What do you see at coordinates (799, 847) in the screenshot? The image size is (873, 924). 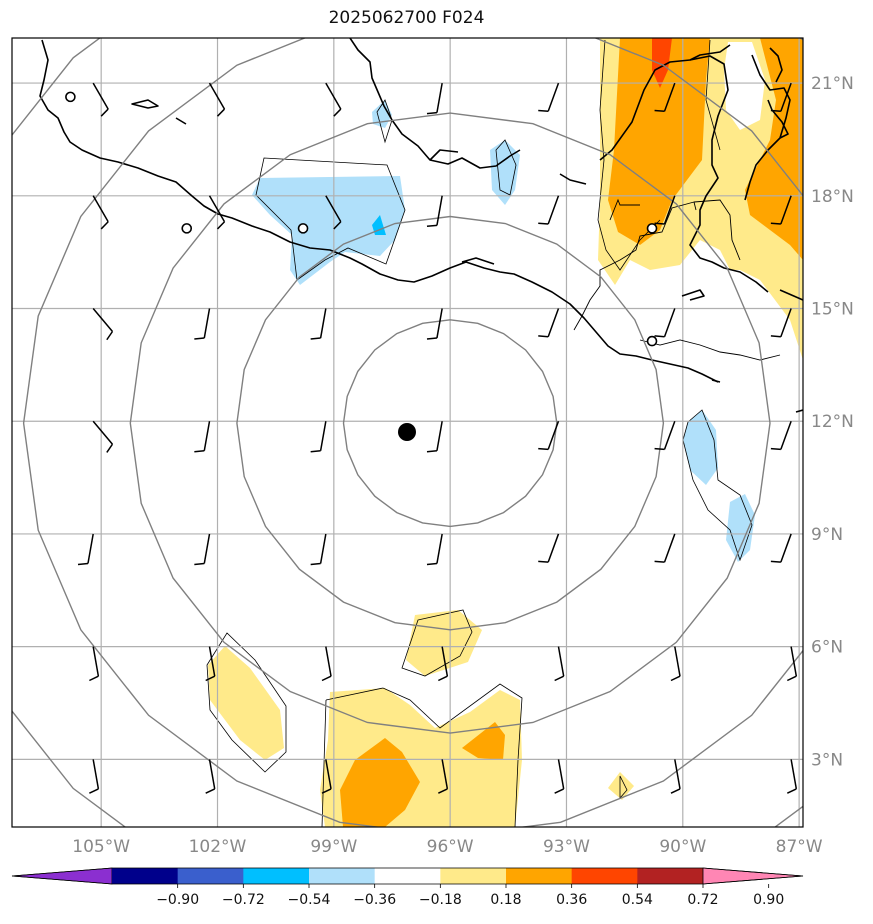 I see `longitude-label: 87°W` at bounding box center [799, 847].